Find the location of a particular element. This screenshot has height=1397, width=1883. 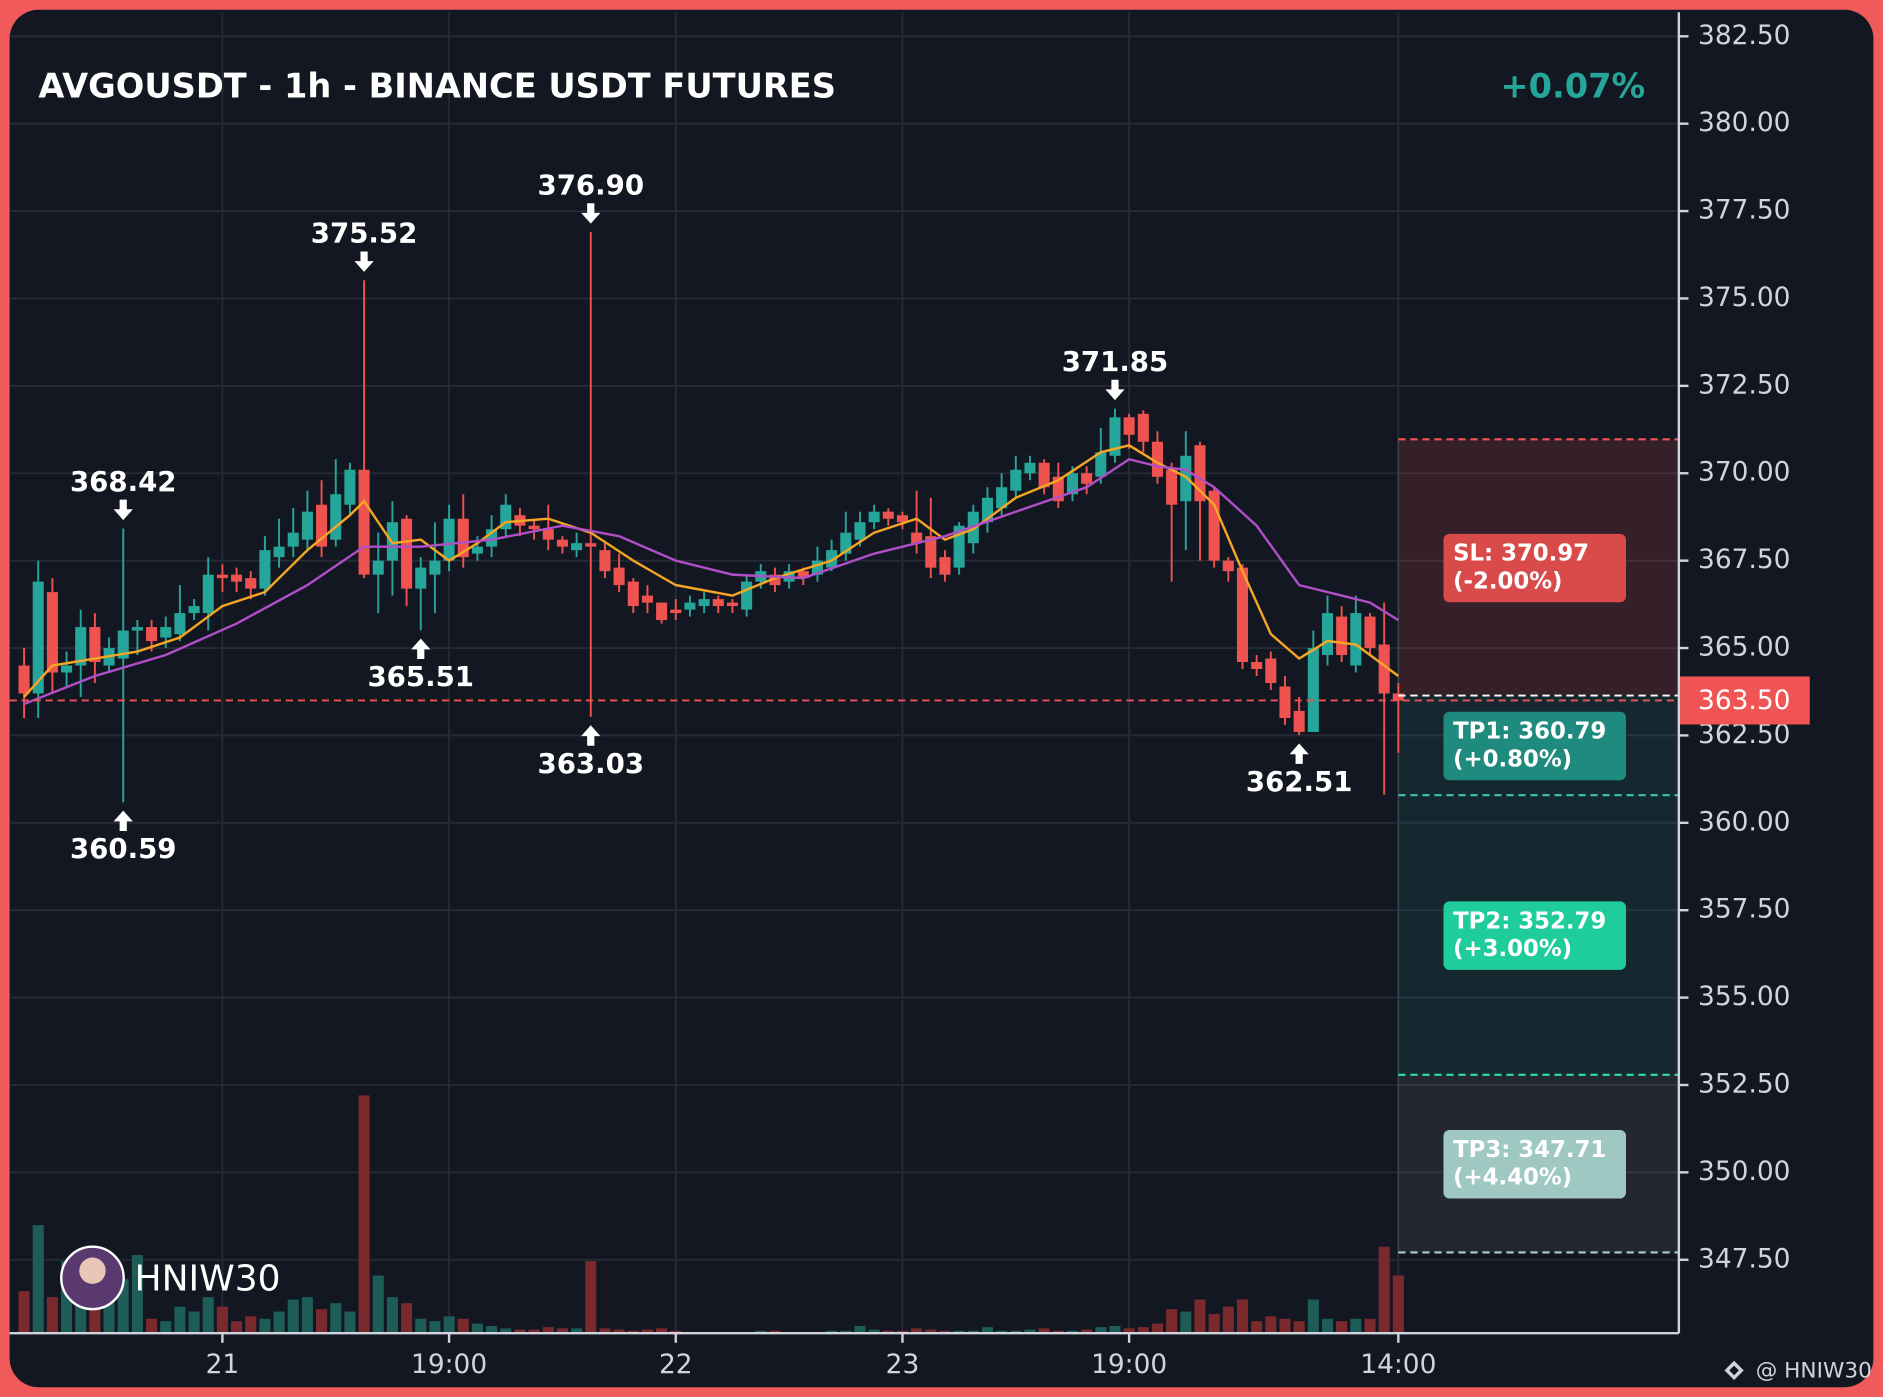

x-tick-label: 23 is located at coordinates (903, 1364).